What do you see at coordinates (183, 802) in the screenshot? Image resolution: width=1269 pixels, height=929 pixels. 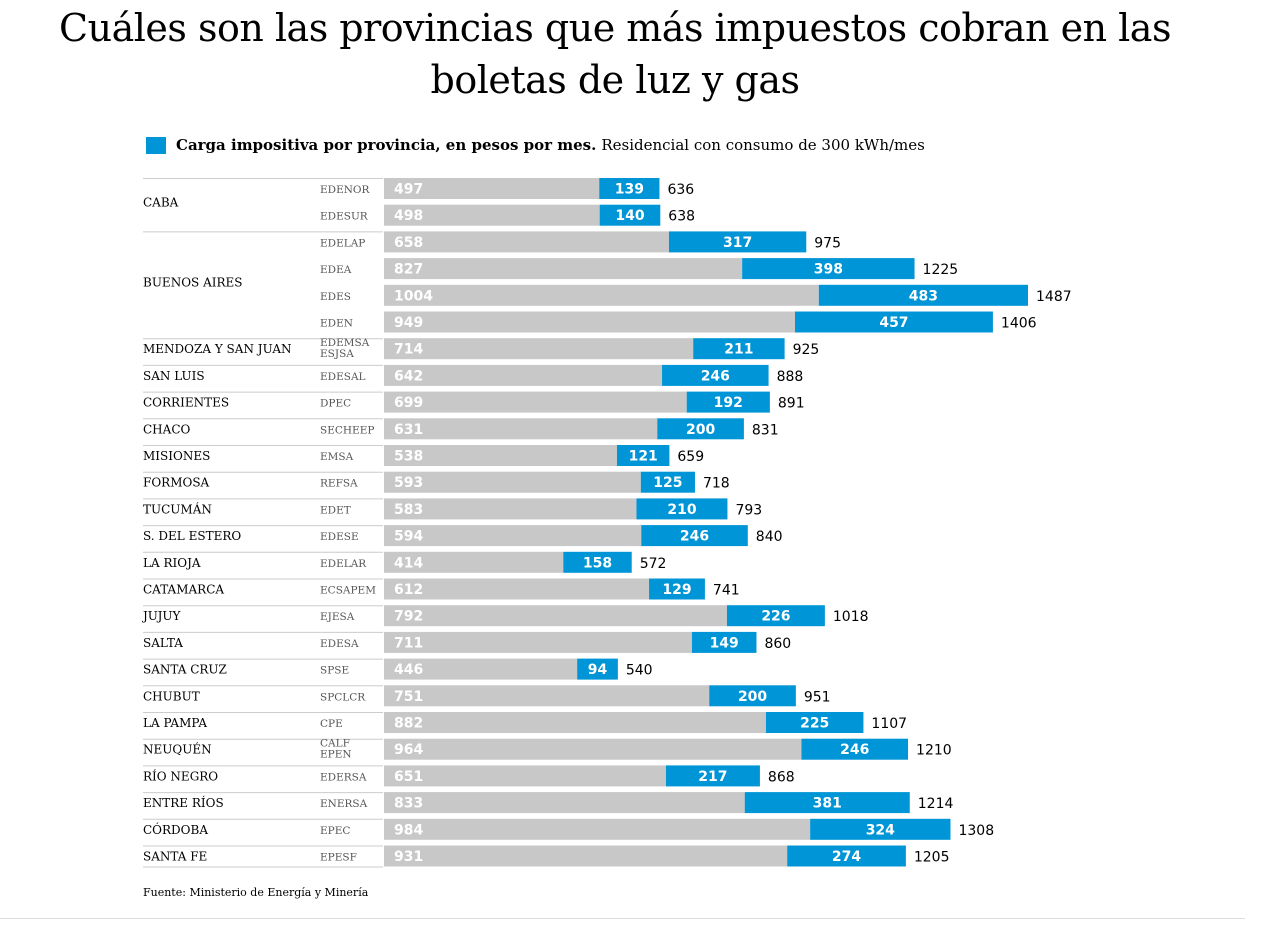 I see `province-label: ENTRE RÍOS` at bounding box center [183, 802].